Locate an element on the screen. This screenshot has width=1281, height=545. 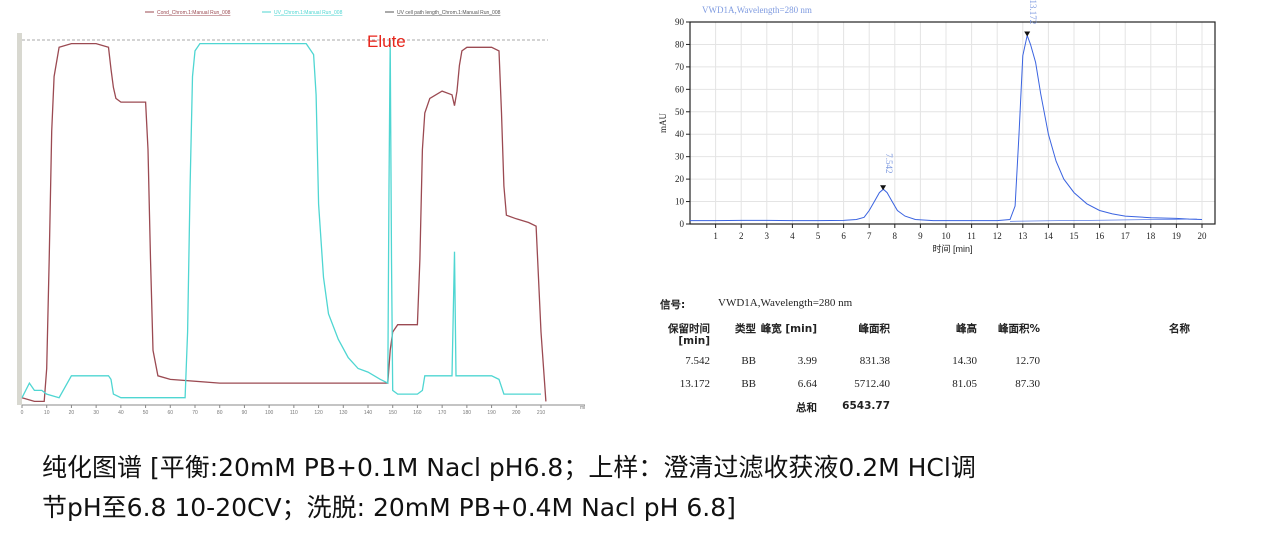
x-tick-label: 210 is located at coordinates (541, 413).